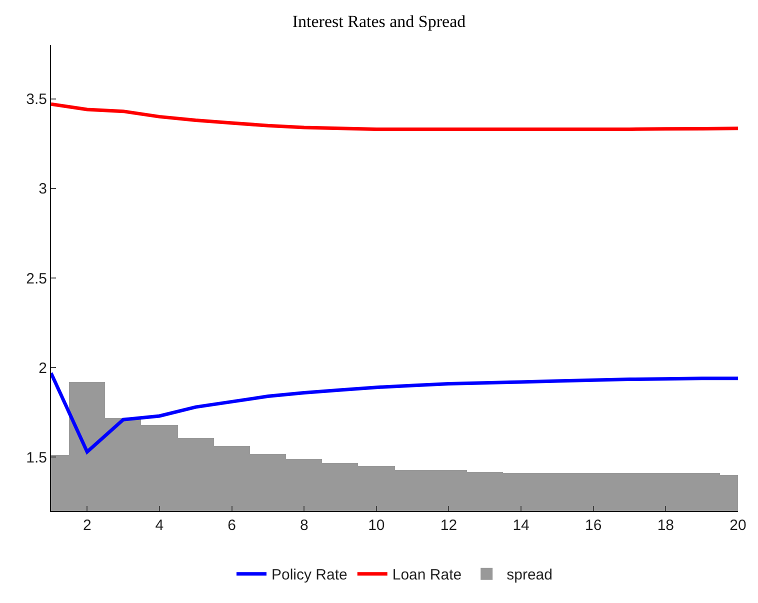 This screenshot has height=603, width=758. What do you see at coordinates (36, 99) in the screenshot?
I see `y-tick-label: 3.5` at bounding box center [36, 99].